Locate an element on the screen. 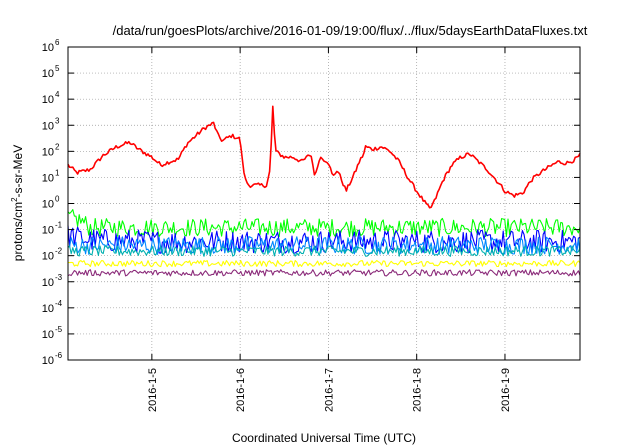 This screenshot has width=640, height=448. x-tick-label: 2016-1-5 is located at coordinates (153, 390).